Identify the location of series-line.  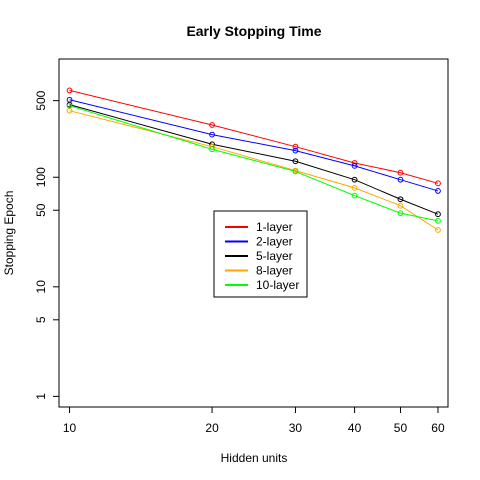
(254, 145).